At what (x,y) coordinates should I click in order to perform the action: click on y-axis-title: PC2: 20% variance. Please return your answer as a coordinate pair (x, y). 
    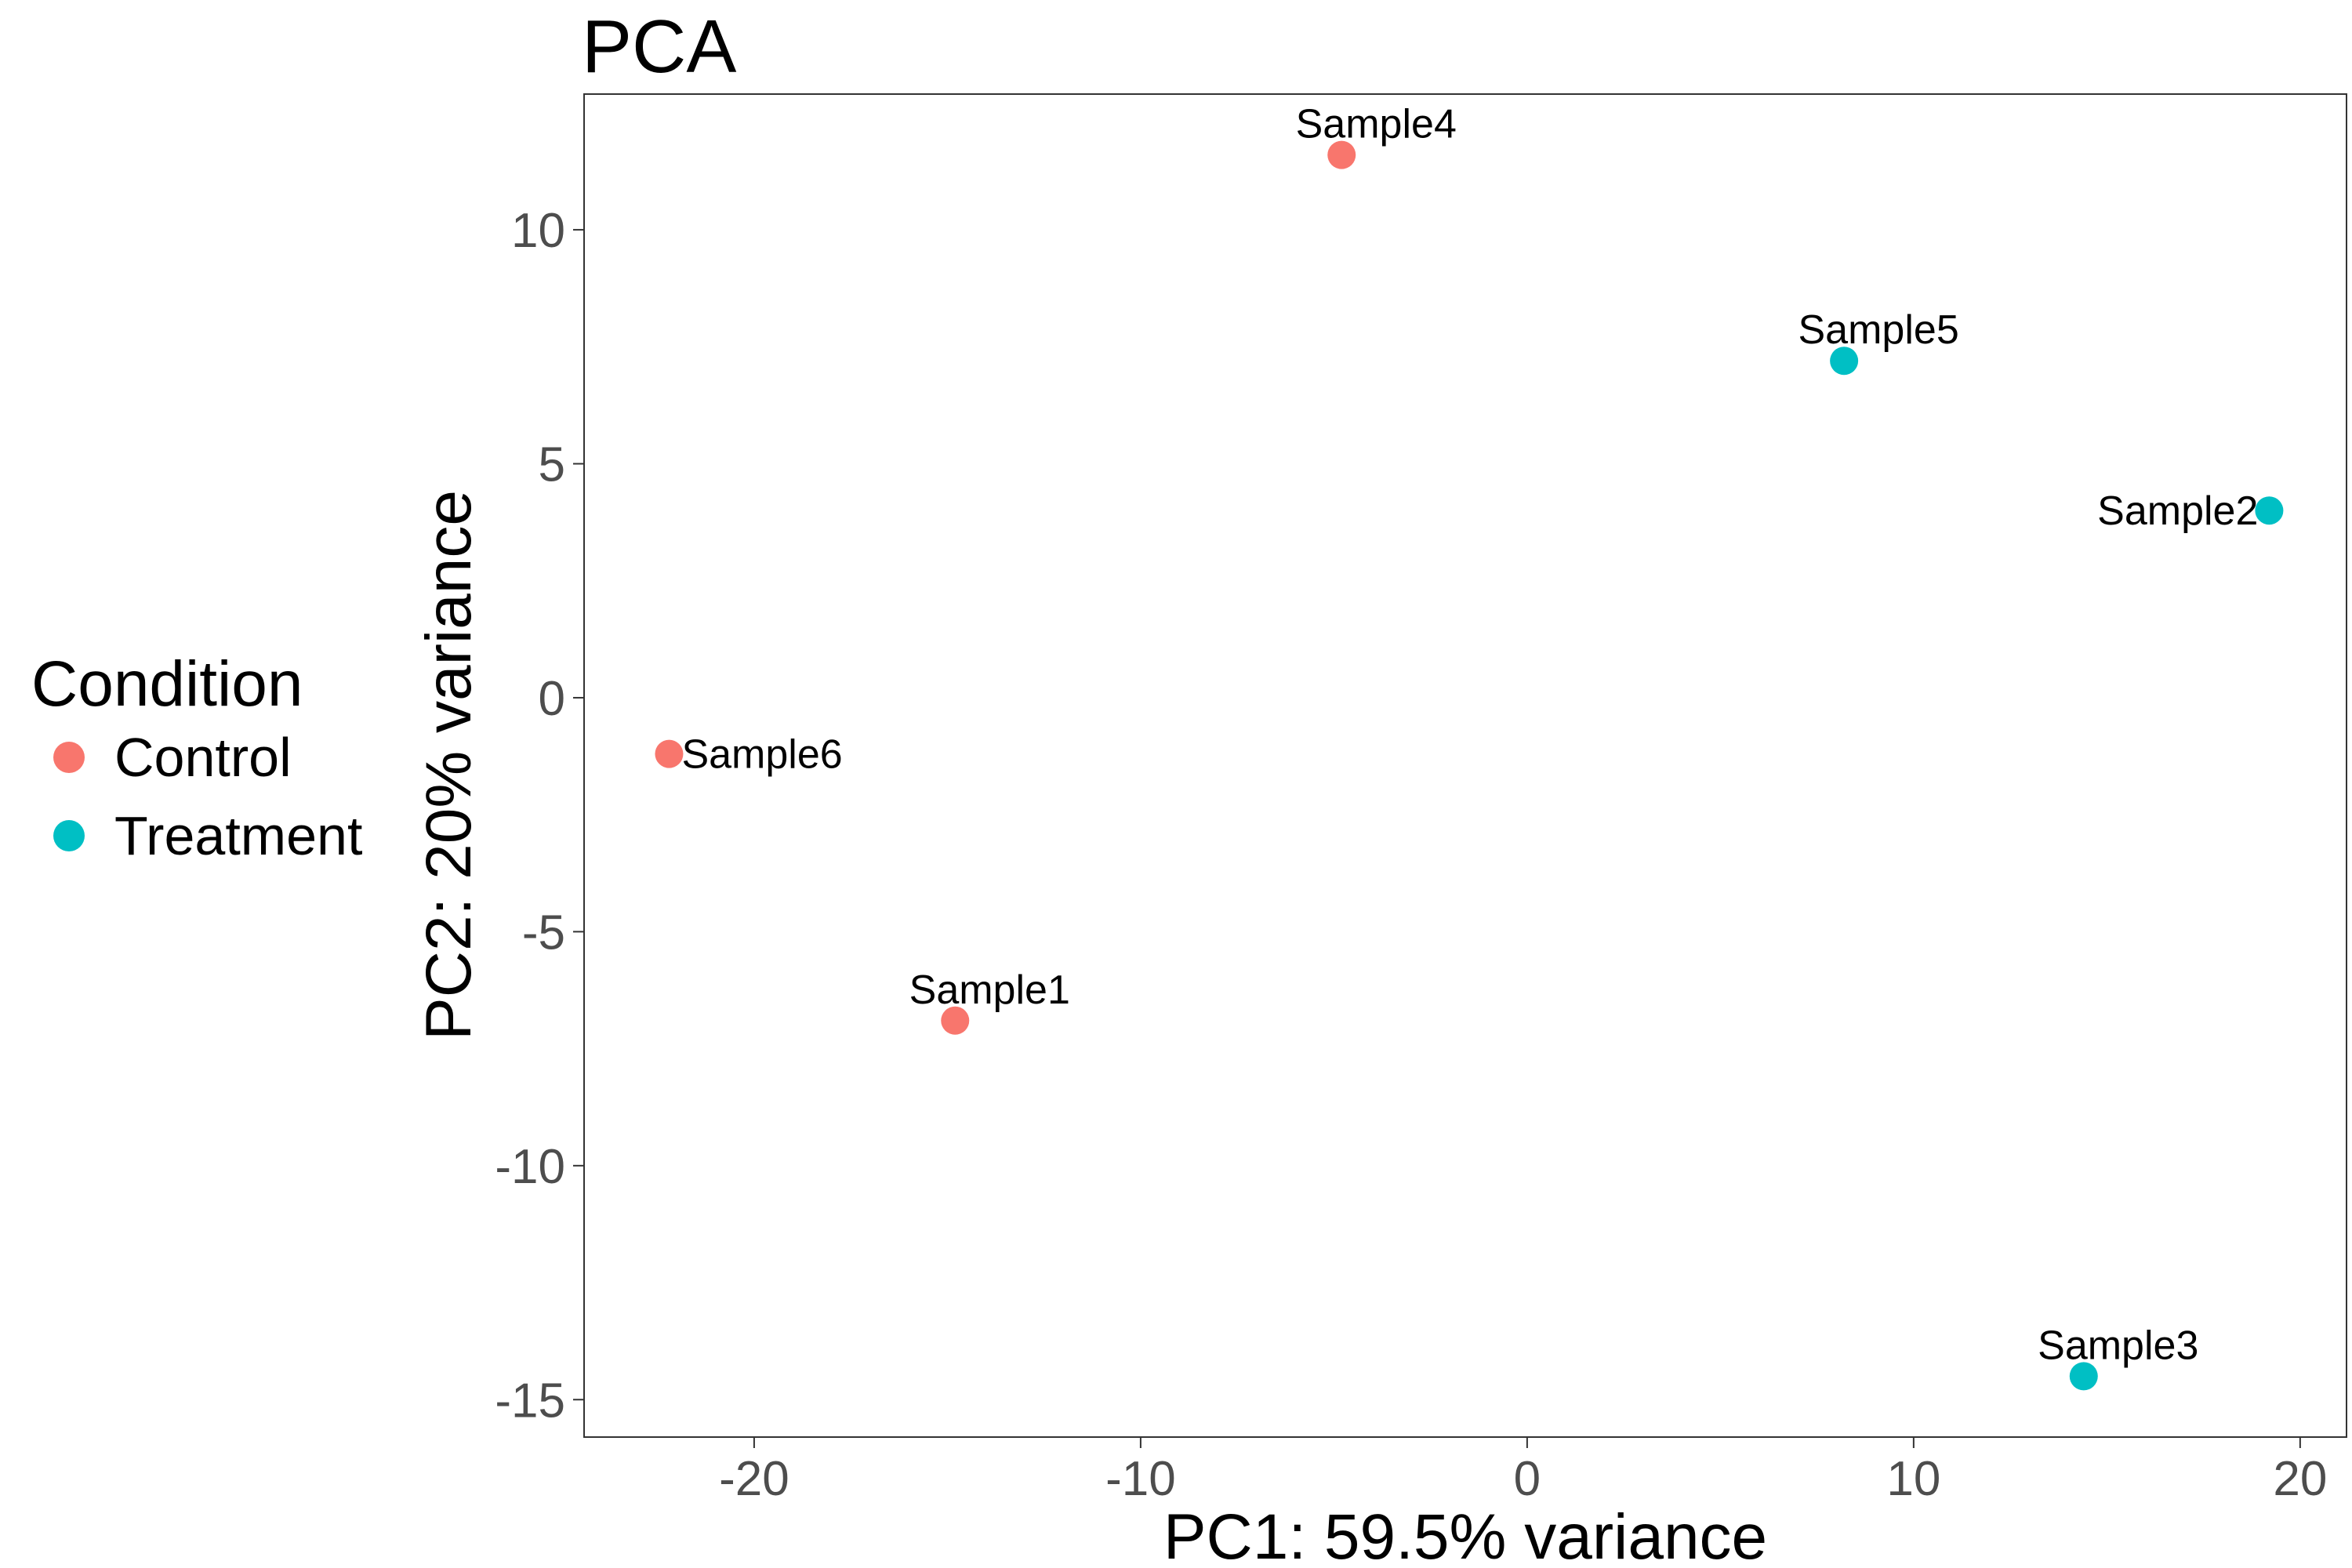
    Looking at the image, I should click on (449, 765).